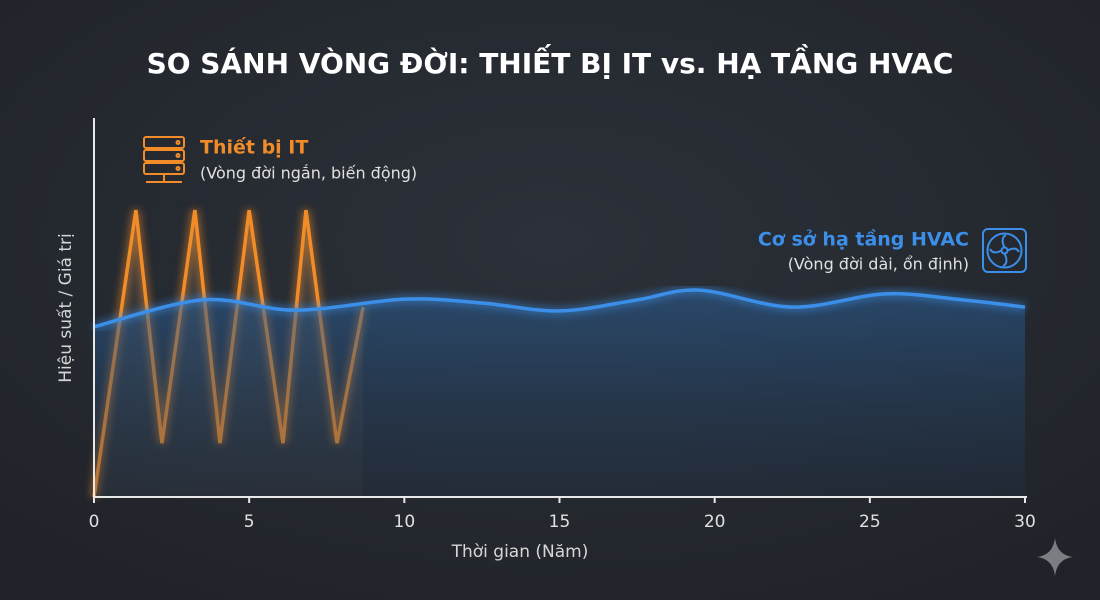 This screenshot has height=600, width=1100. What do you see at coordinates (94, 522) in the screenshot?
I see `x-tick-label: 0` at bounding box center [94, 522].